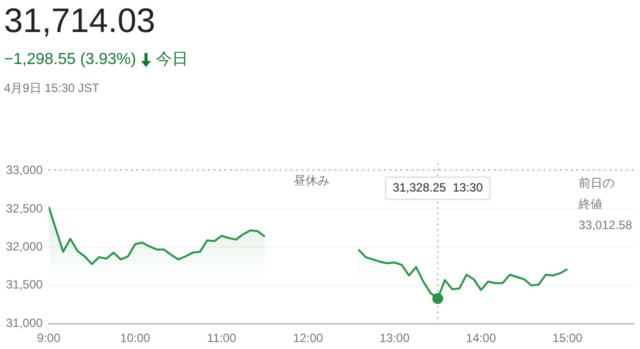 The height and width of the screenshot is (349, 640). I want to click on text: 4月9日 15:30 JST, so click(52, 88).